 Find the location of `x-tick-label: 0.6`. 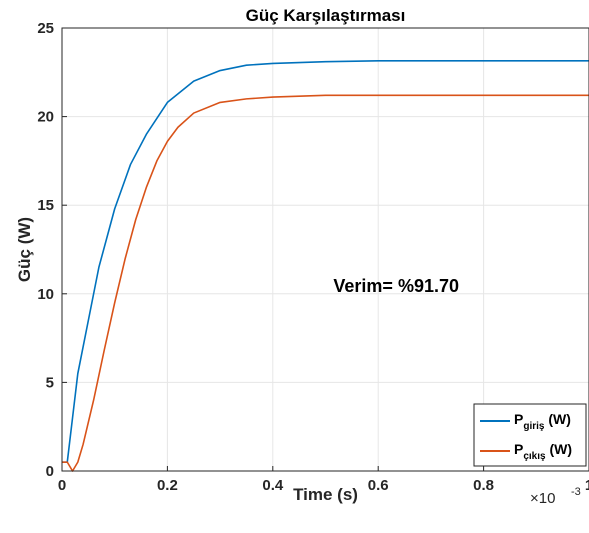

x-tick-label: 0.6 is located at coordinates (378, 485).